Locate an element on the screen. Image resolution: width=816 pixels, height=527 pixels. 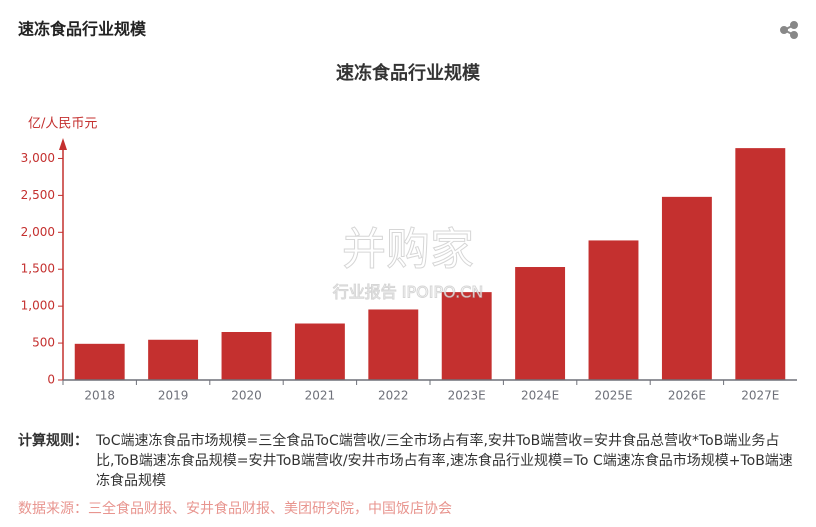
chart-title: 速冻食品行业规模 is located at coordinates (408, 73).